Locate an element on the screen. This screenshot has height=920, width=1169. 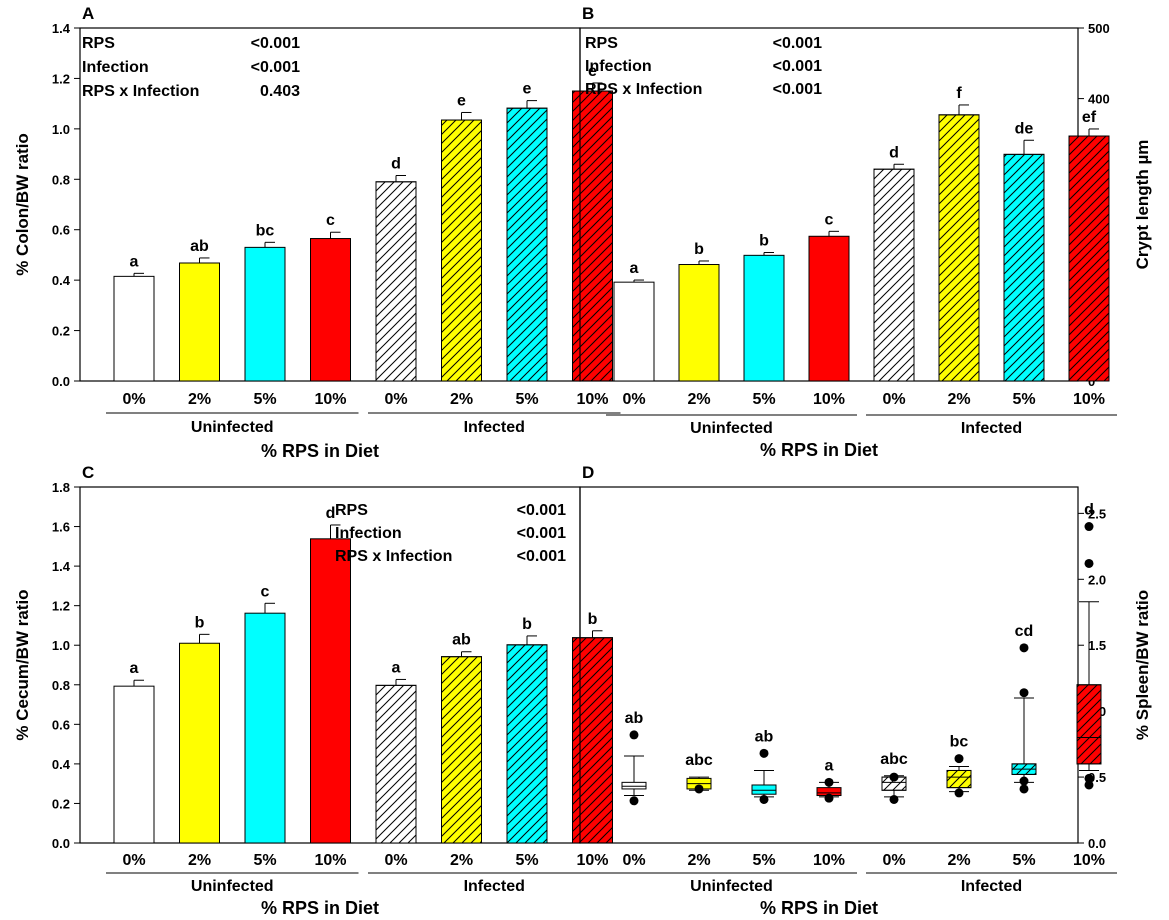
group-label-infected-b: Infected is located at coordinates (991, 428).